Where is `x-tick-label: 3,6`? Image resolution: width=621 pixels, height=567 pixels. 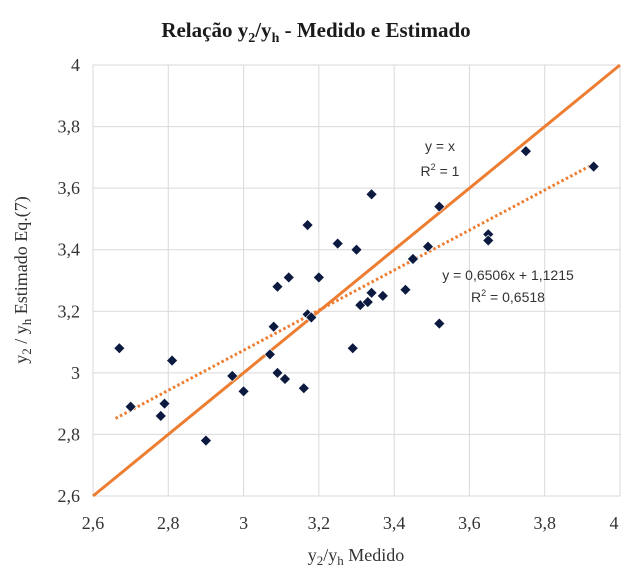 x-tick-label: 3,6 is located at coordinates (469, 523).